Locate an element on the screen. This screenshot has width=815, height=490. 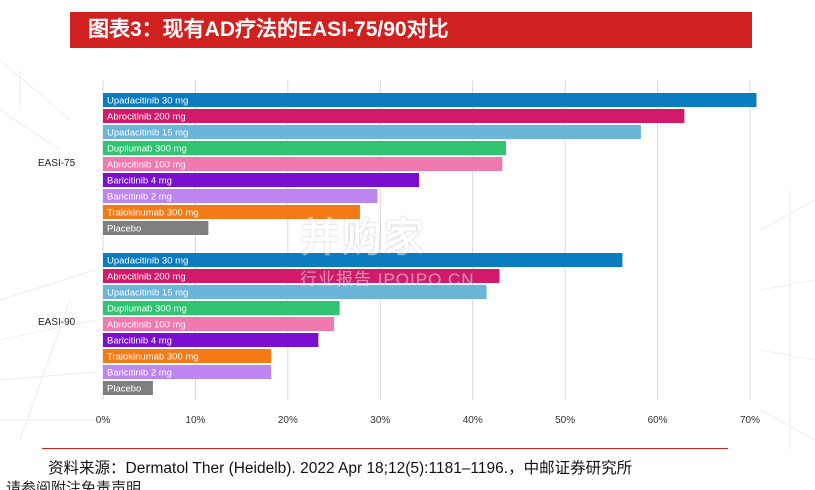
footer-disclaimer: 请参阅附注免责声明 is located at coordinates (74, 485).